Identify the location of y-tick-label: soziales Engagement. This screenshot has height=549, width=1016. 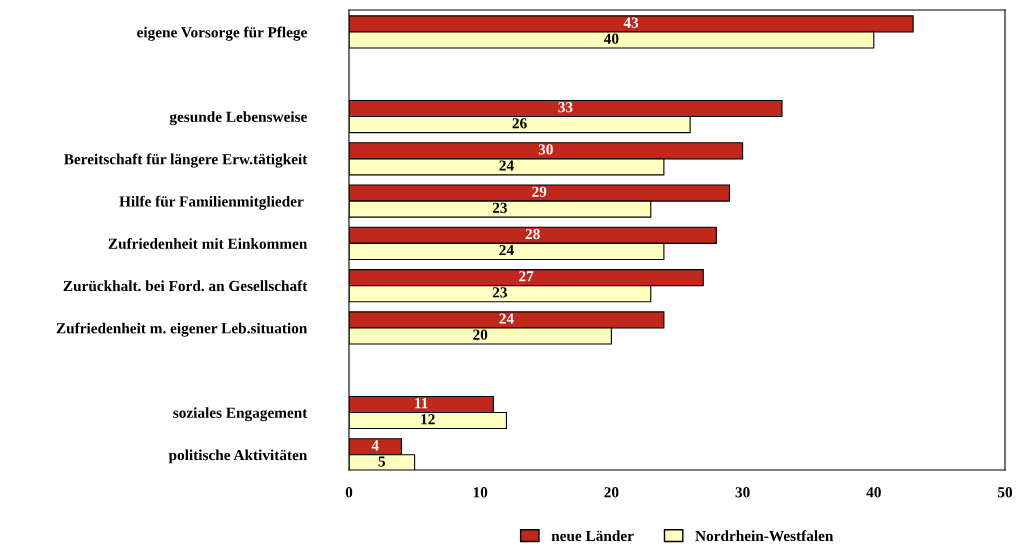
(240, 414).